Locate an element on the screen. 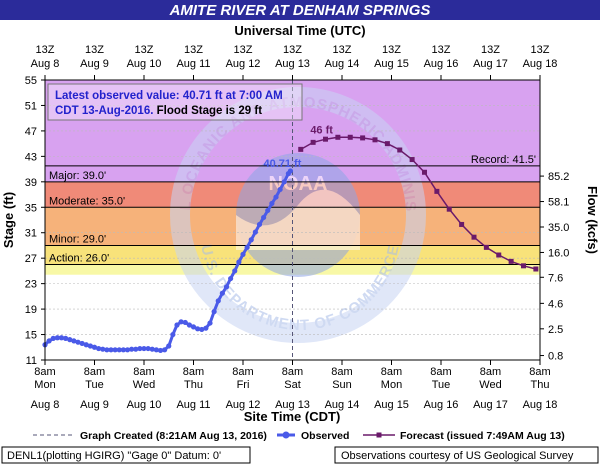 The height and width of the screenshot is (465, 600). footer-left-text: DENL1(plotting HGIRG) "Gage 0" Datum: 0' is located at coordinates (114, 456).